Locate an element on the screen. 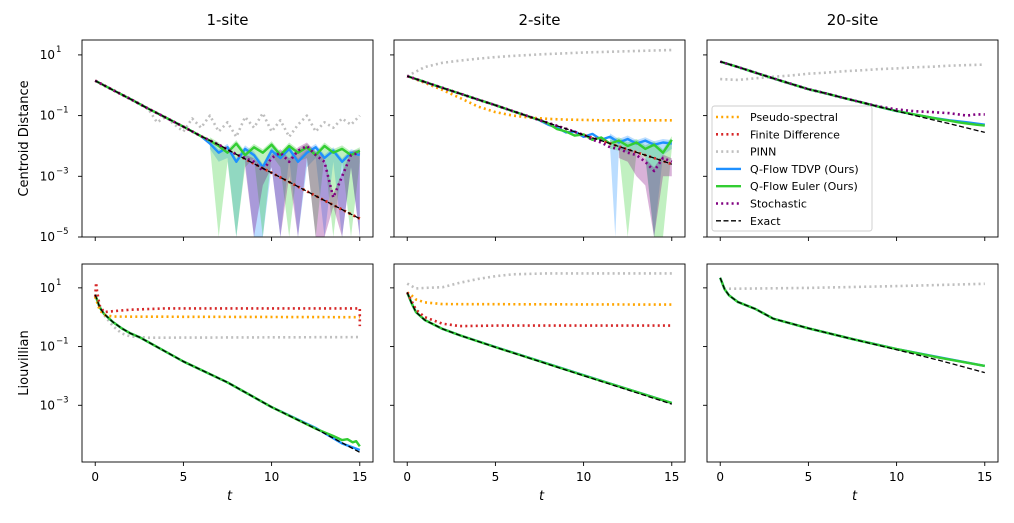 This screenshot has height=523, width=1014. subplot-6: 0 5 10 15 t is located at coordinates (851, 383).